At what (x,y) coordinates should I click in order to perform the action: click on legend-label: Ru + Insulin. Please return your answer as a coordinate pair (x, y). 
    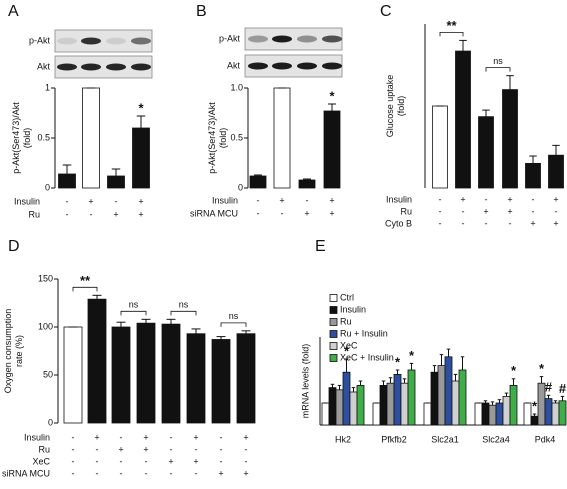
    Looking at the image, I should click on (364, 333).